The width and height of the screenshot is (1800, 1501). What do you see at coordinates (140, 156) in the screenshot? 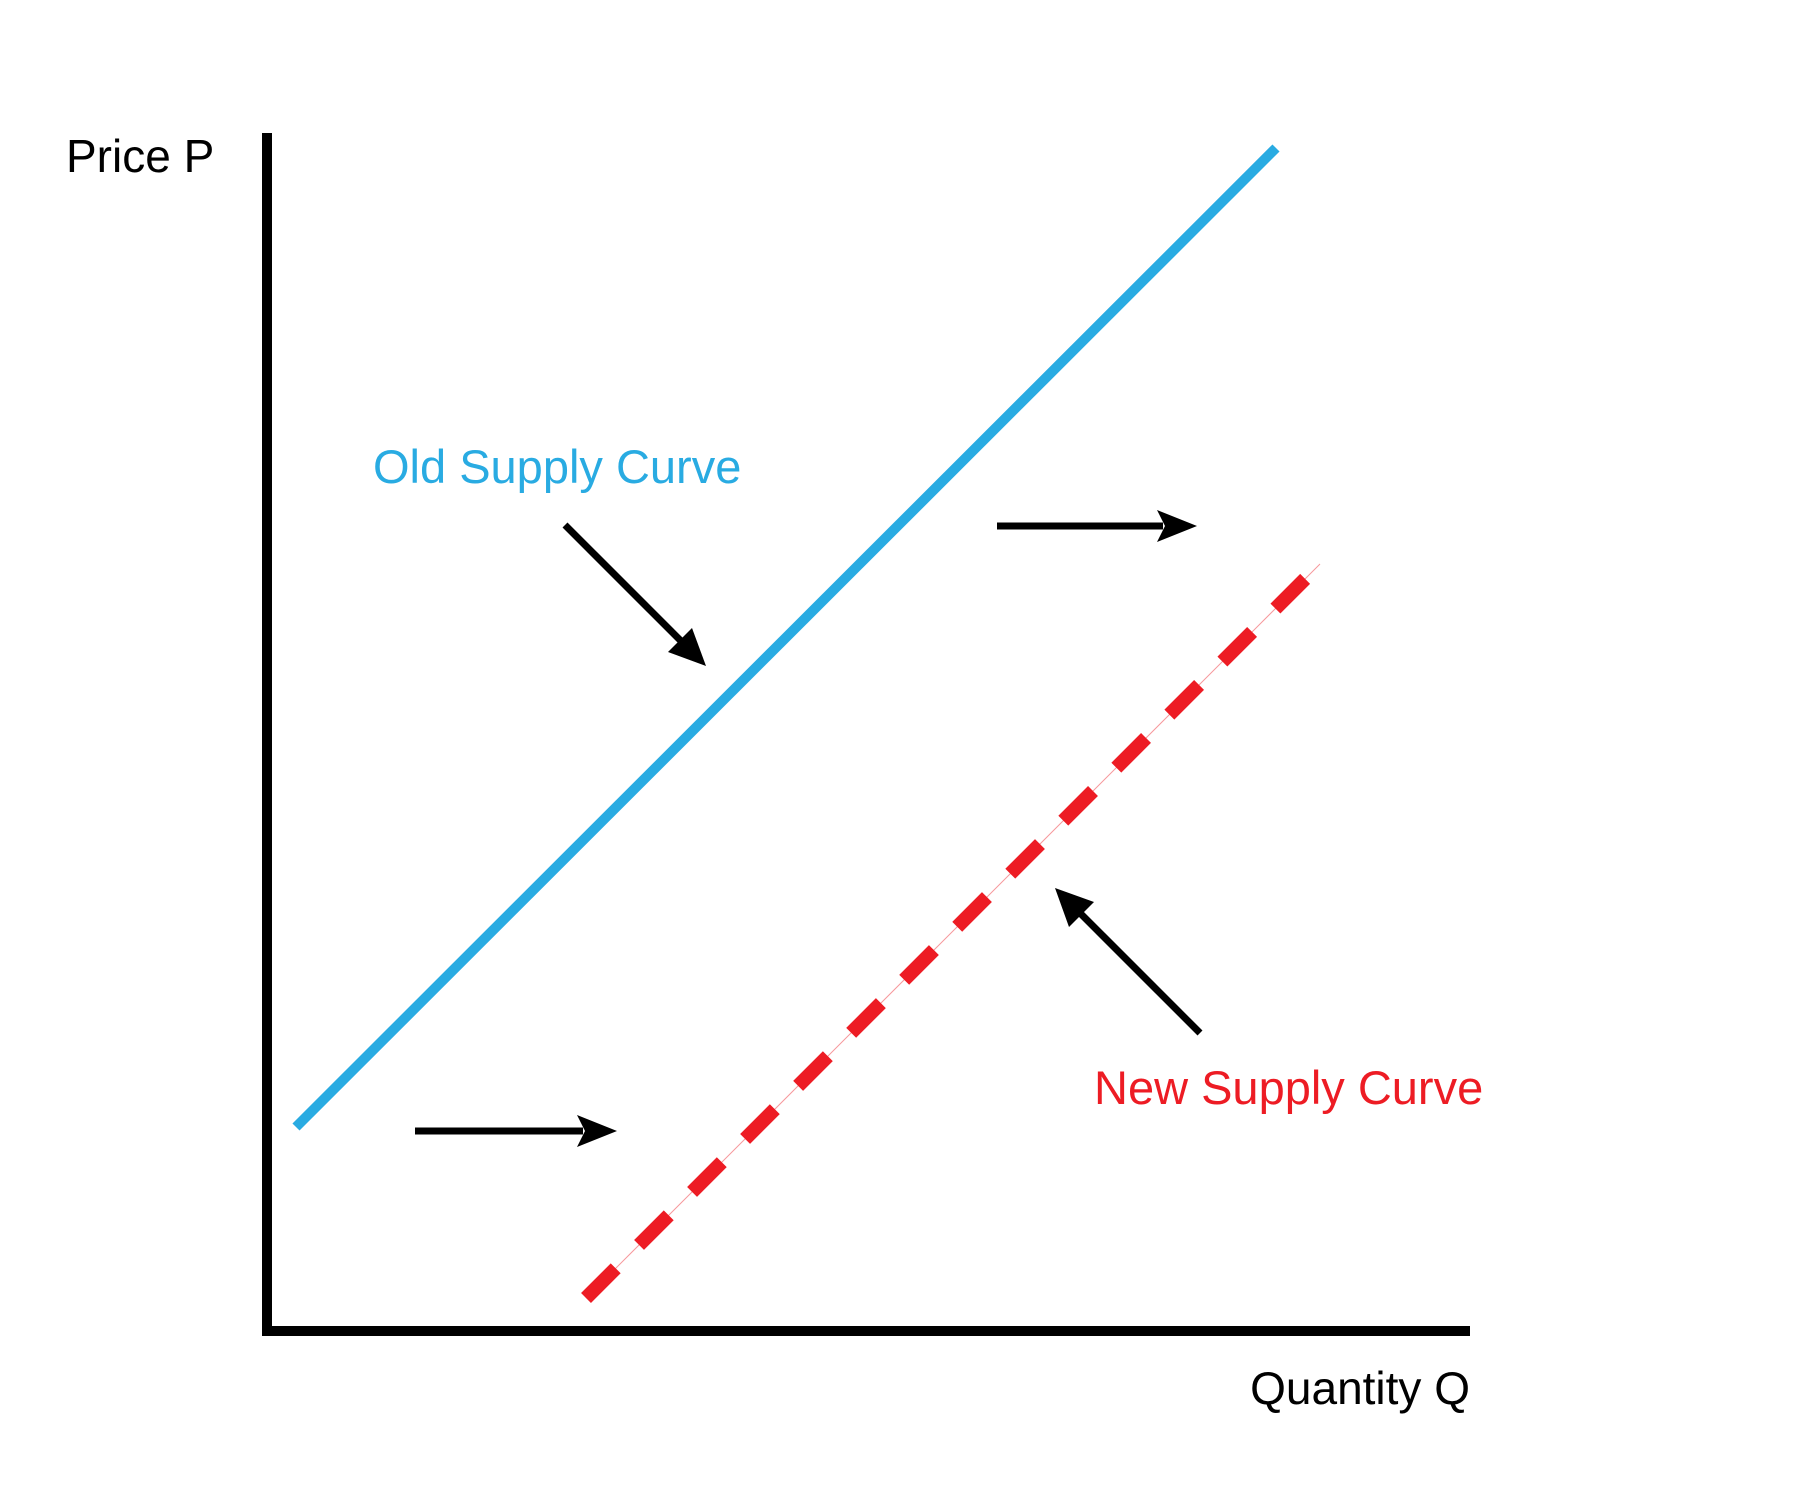
I see `y-axis-label: Price P` at bounding box center [140, 156].